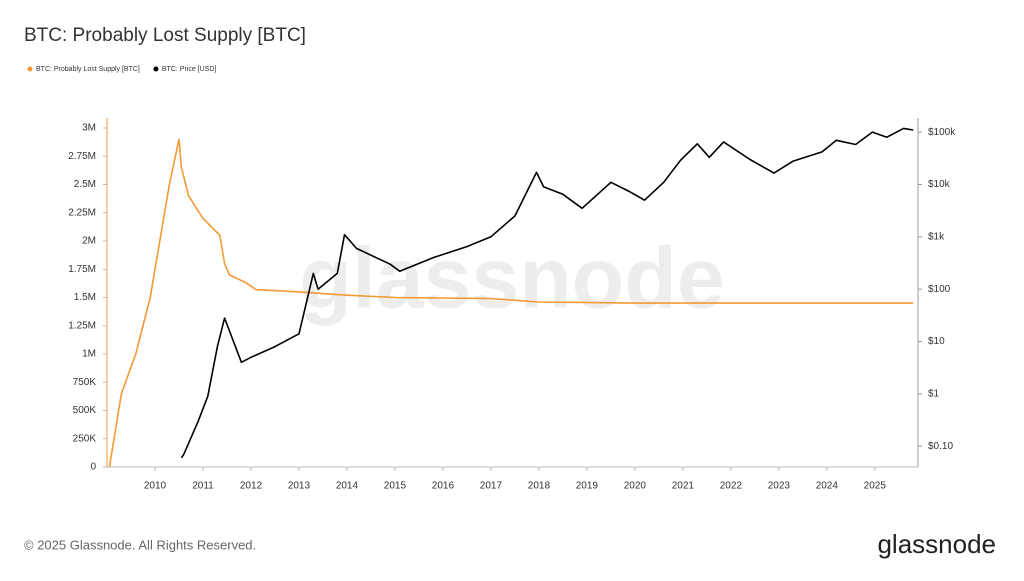  Describe the element at coordinates (395, 486) in the screenshot. I see `x-tick-label: 2015` at that location.